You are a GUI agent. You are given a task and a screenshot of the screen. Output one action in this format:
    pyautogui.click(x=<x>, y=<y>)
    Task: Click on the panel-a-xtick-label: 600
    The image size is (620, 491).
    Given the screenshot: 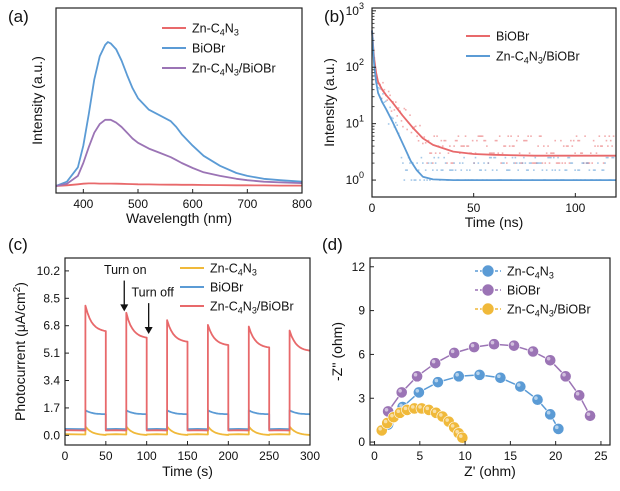 What is the action you would take?
    pyautogui.click(x=193, y=204)
    